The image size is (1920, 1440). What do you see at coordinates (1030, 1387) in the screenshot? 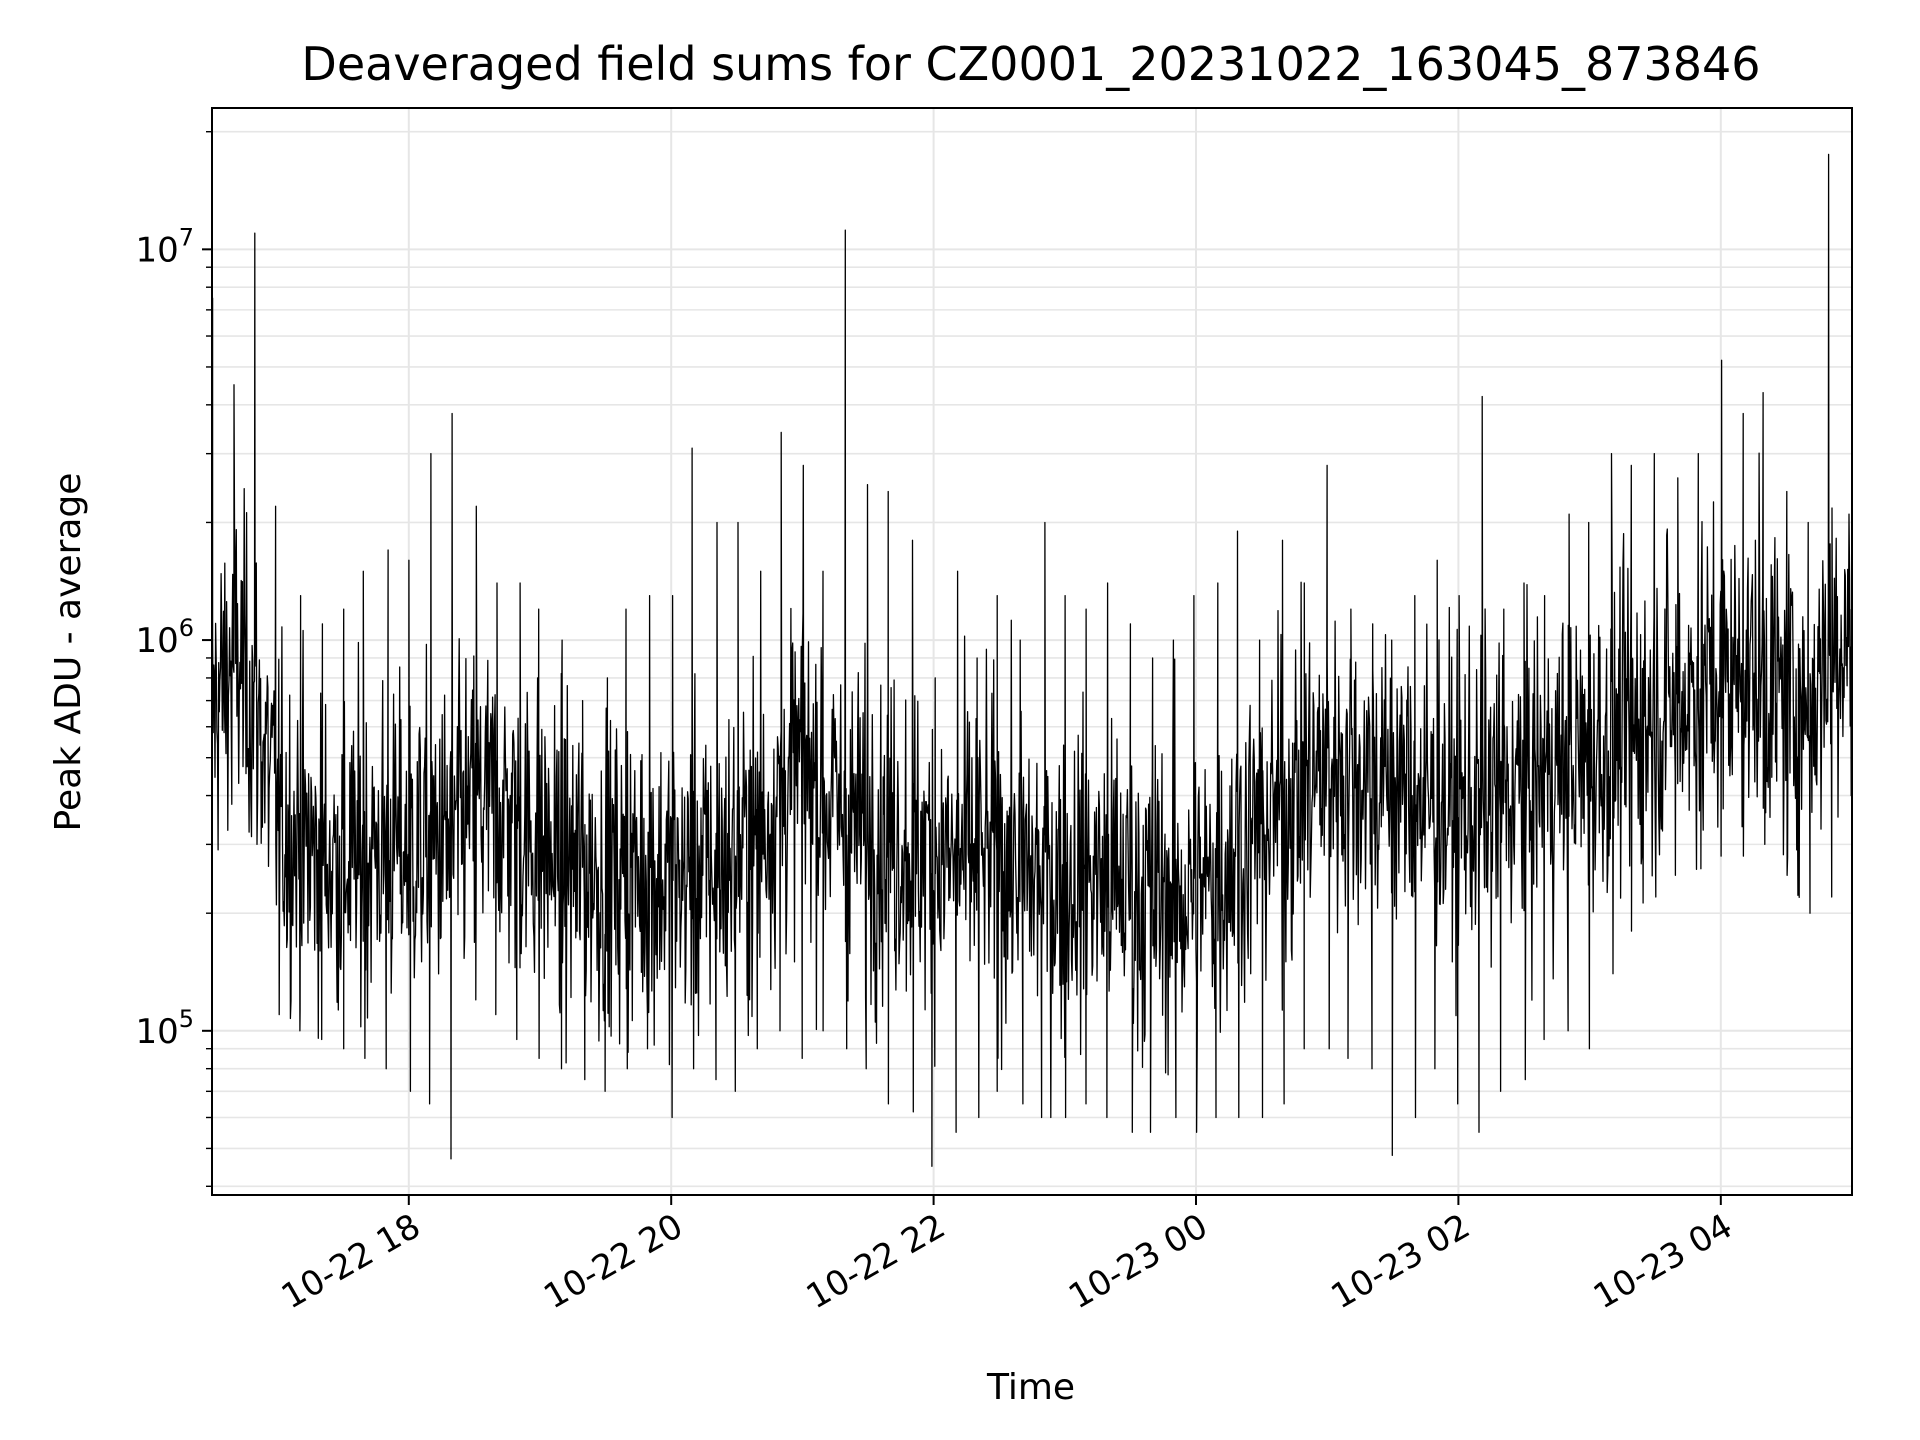
I see `x-axis-label: Time` at bounding box center [1030, 1387].